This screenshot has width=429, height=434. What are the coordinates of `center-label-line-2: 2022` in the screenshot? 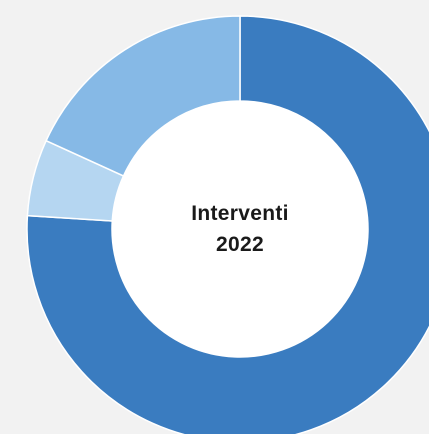 It's located at (240, 244).